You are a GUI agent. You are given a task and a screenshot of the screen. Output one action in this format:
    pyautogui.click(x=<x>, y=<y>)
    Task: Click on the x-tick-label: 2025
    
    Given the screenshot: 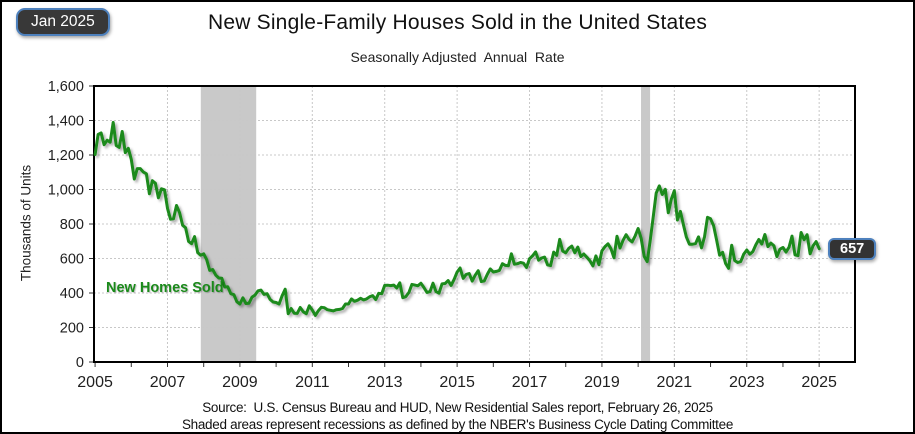 What is the action you would take?
    pyautogui.click(x=819, y=382)
    